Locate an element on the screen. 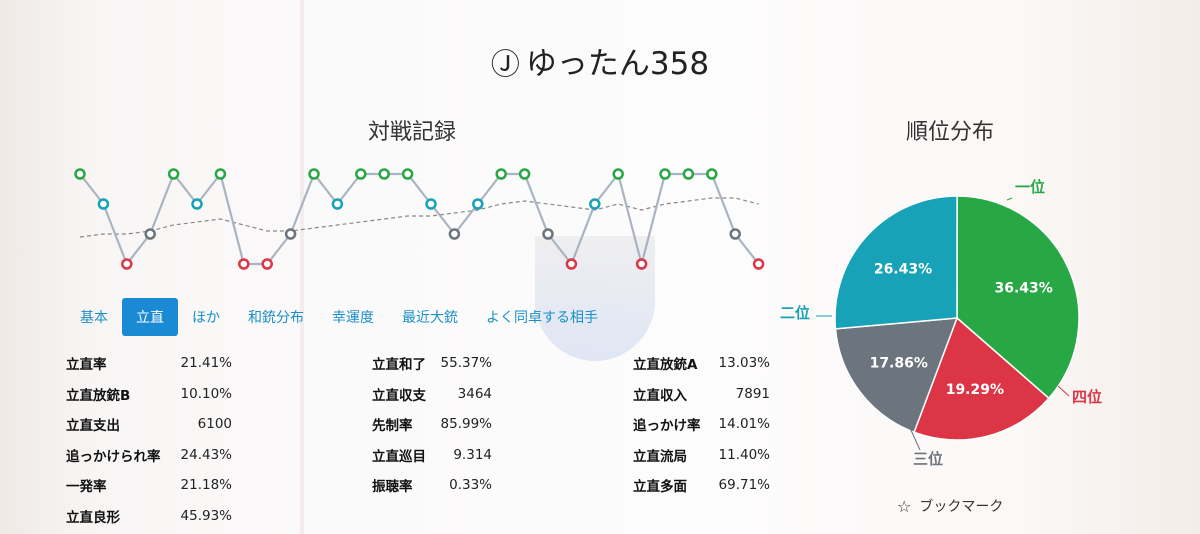 The width and height of the screenshot is (1200, 534). stat-value: 45.93% is located at coordinates (206, 515).